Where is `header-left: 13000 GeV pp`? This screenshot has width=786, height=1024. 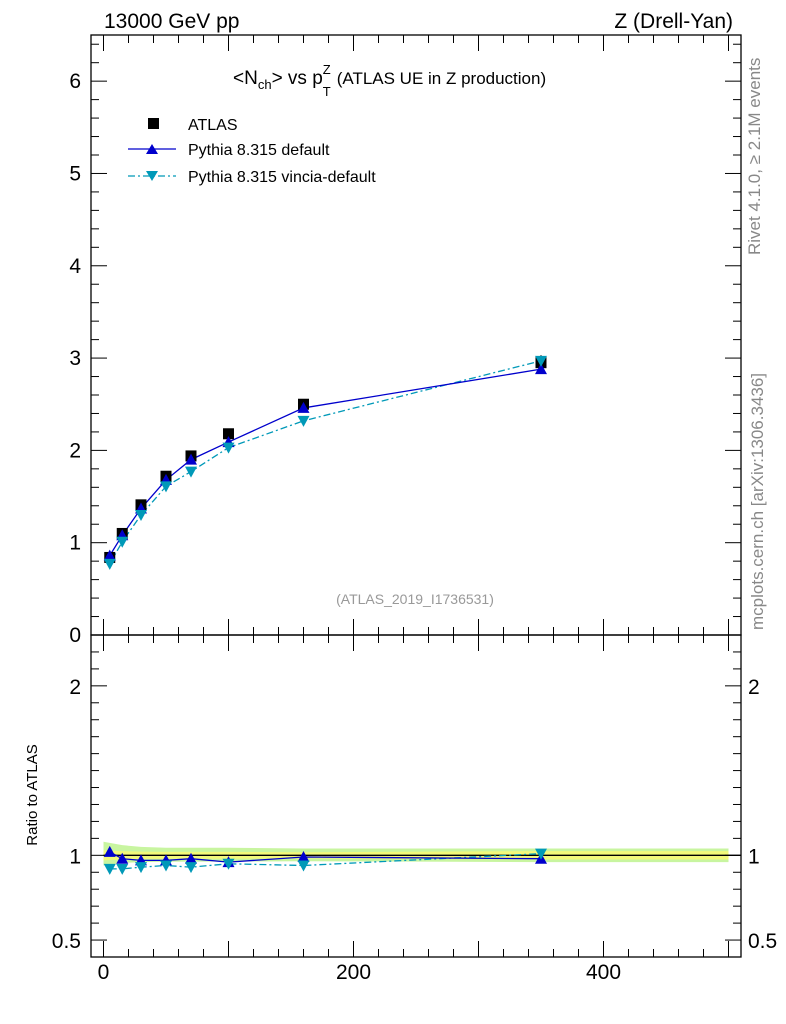
header-left: 13000 GeV pp is located at coordinates (171, 21).